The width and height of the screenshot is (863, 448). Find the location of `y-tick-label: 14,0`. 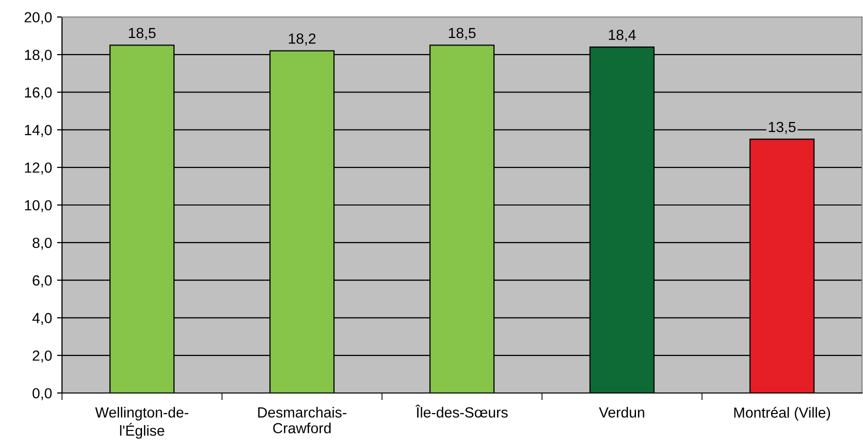

y-tick-label: 14,0 is located at coordinates (38, 130).